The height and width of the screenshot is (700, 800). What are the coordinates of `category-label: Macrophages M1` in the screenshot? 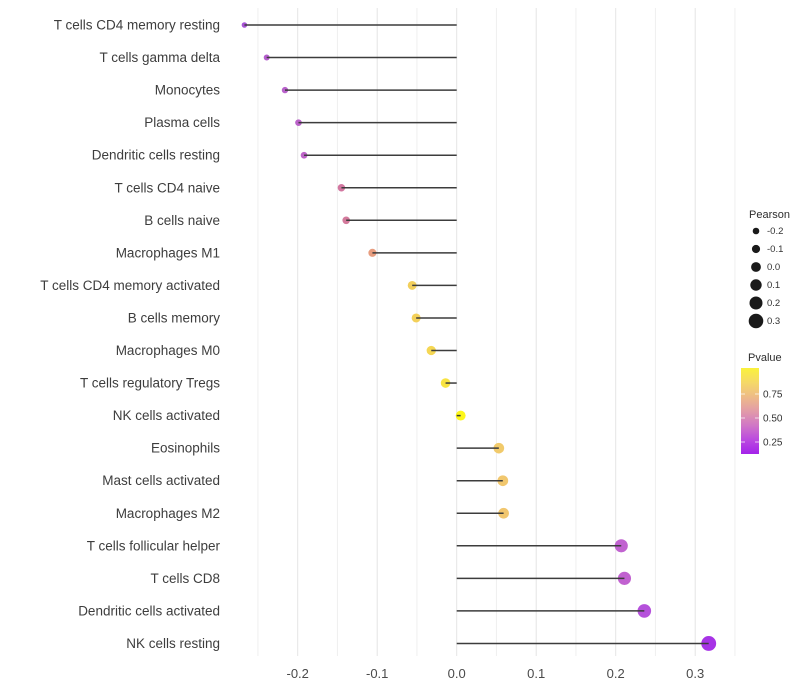 It's located at (168, 252).